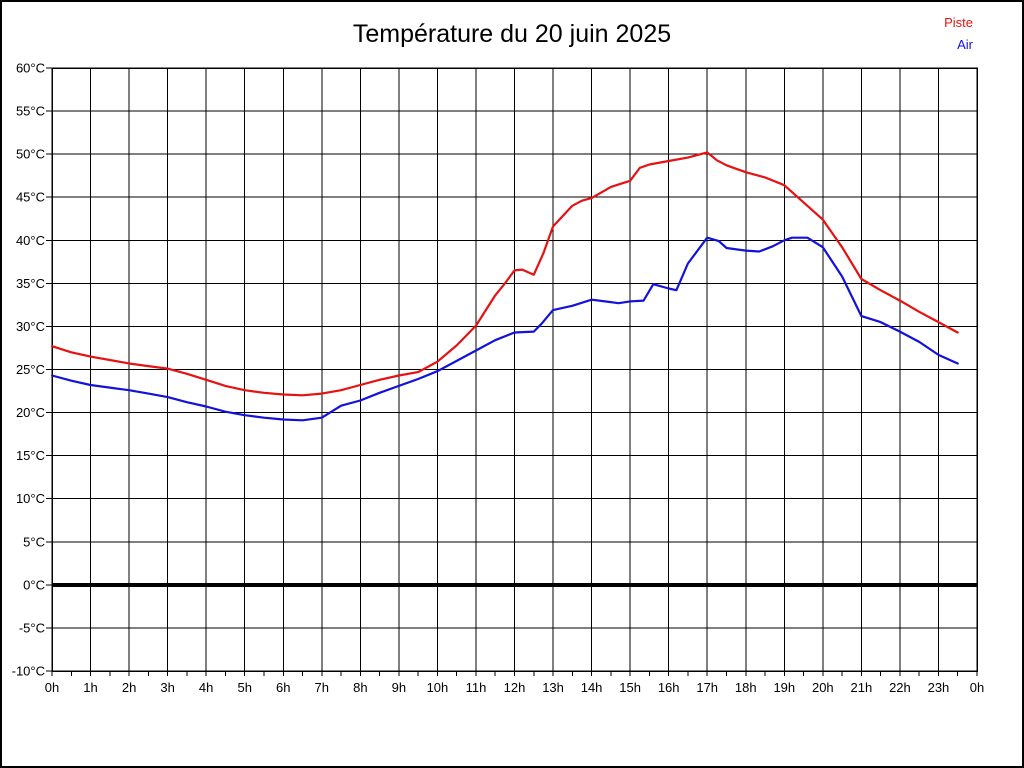 This screenshot has height=768, width=1024. What do you see at coordinates (322, 687) in the screenshot?
I see `x-tick-label: 7h` at bounding box center [322, 687].